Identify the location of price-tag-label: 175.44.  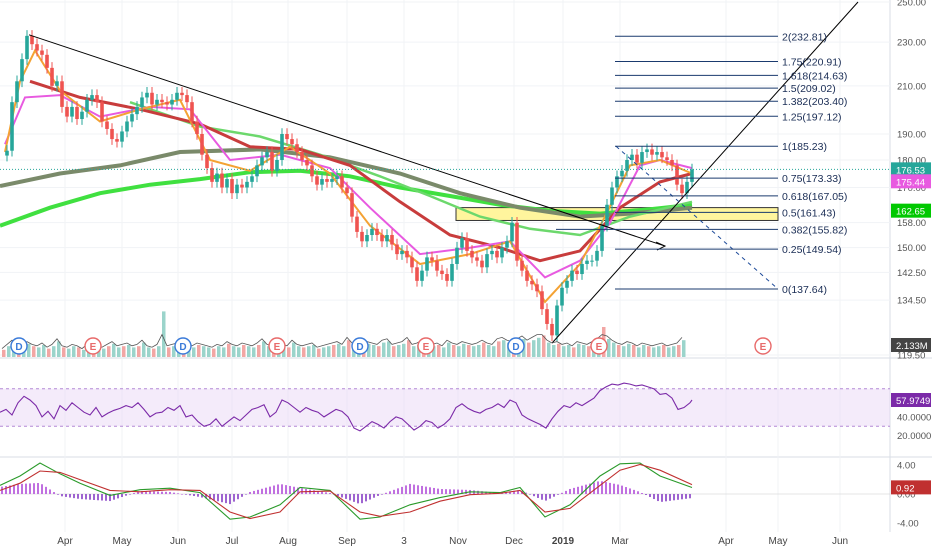
(910, 182).